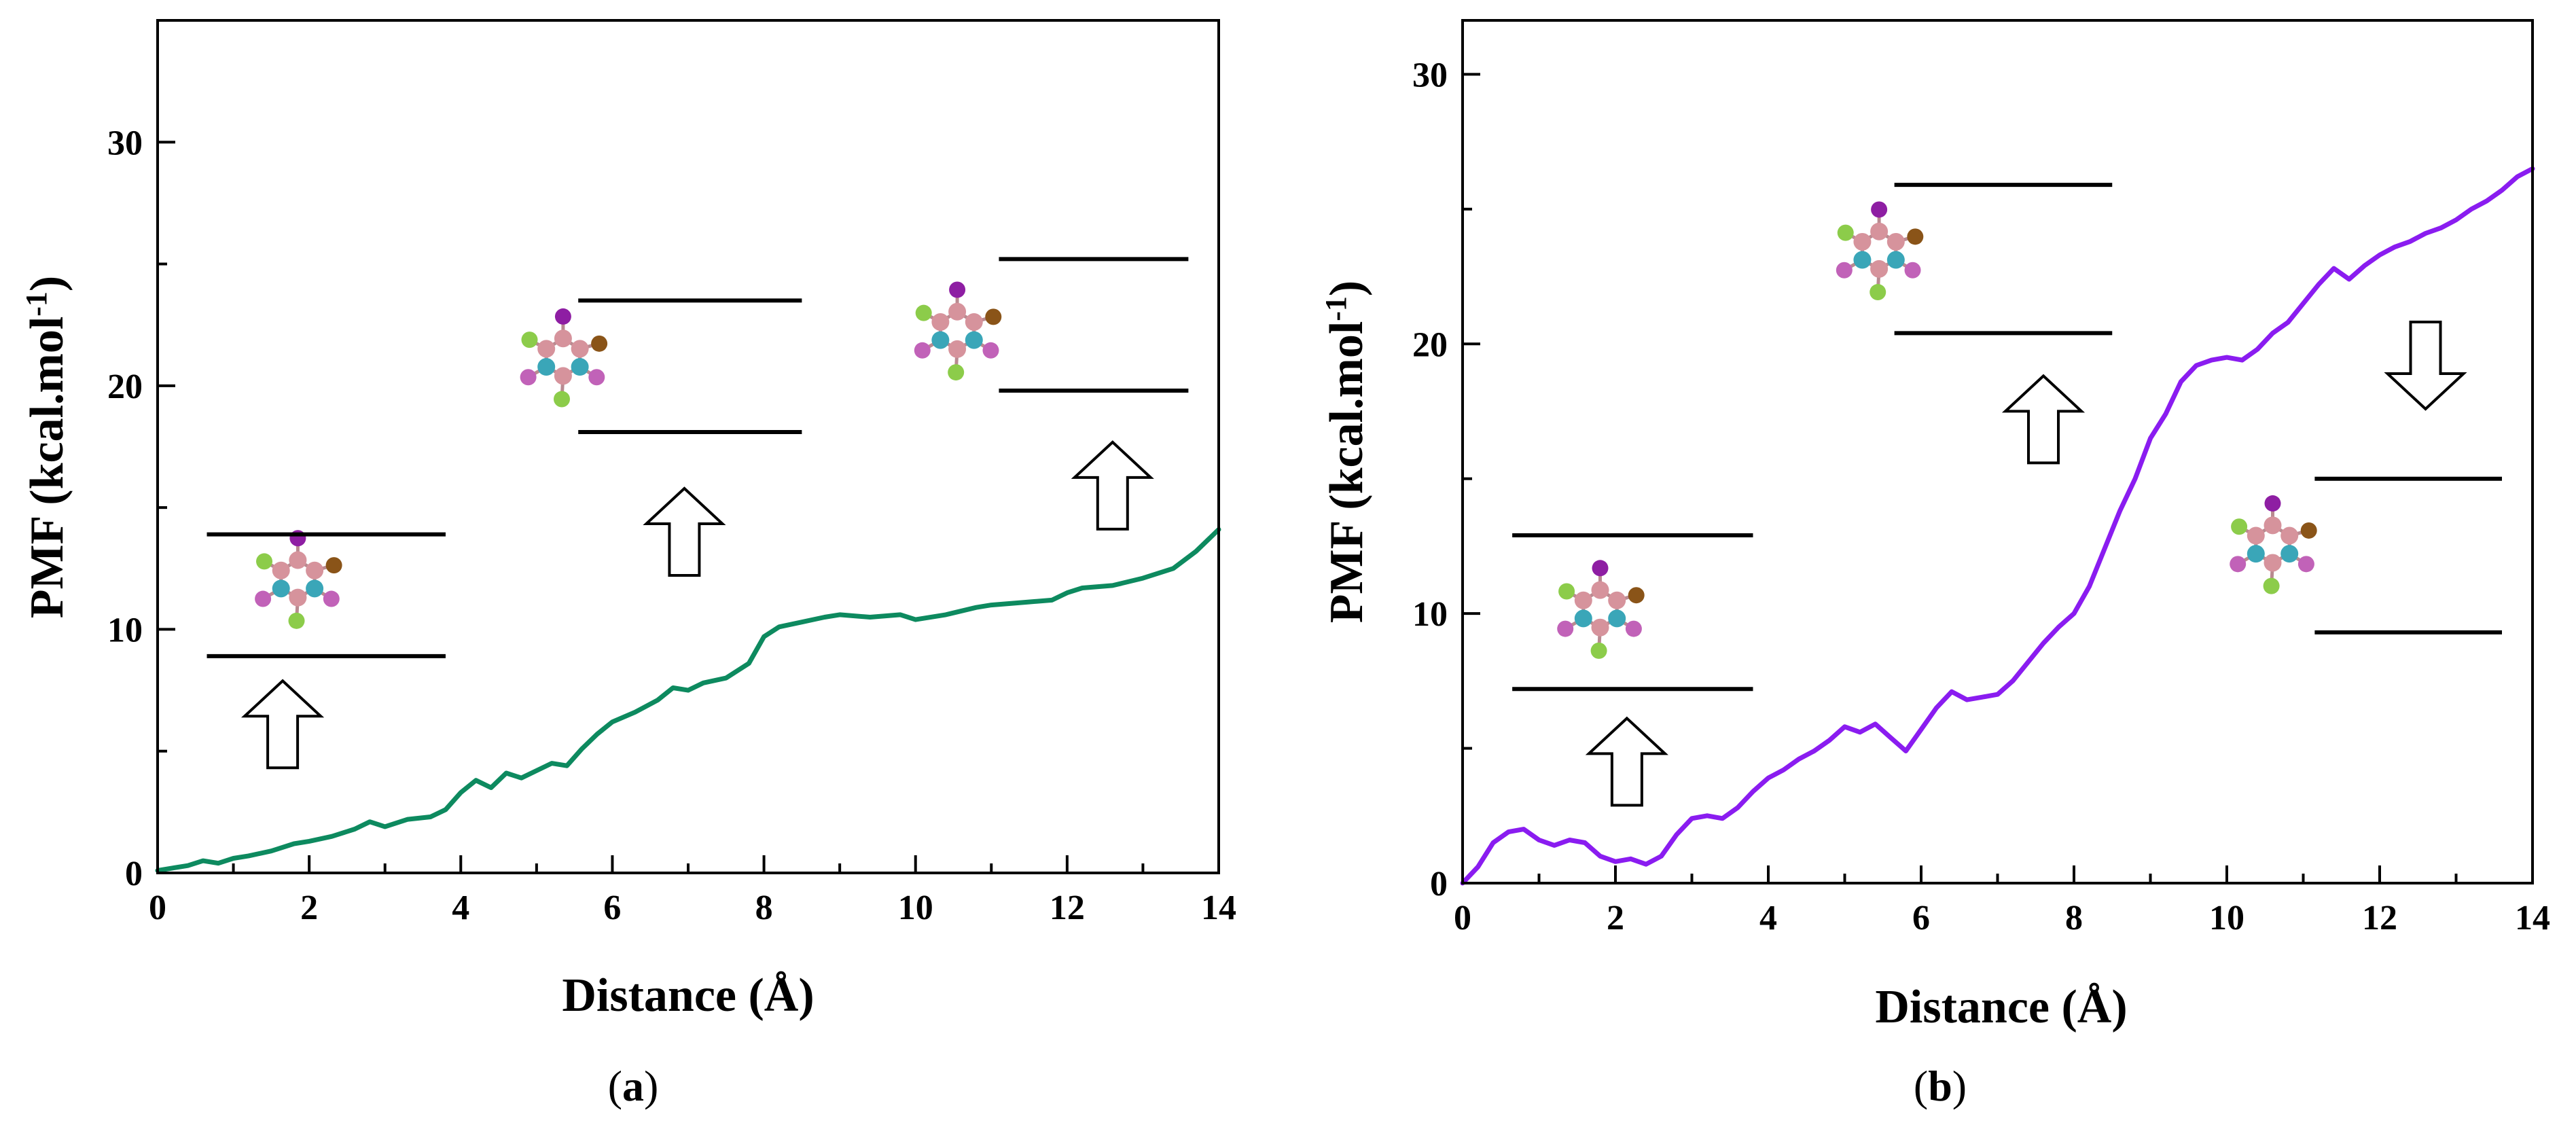 The image size is (2576, 1127). I want to click on panel-label: (a), so click(634, 1086).